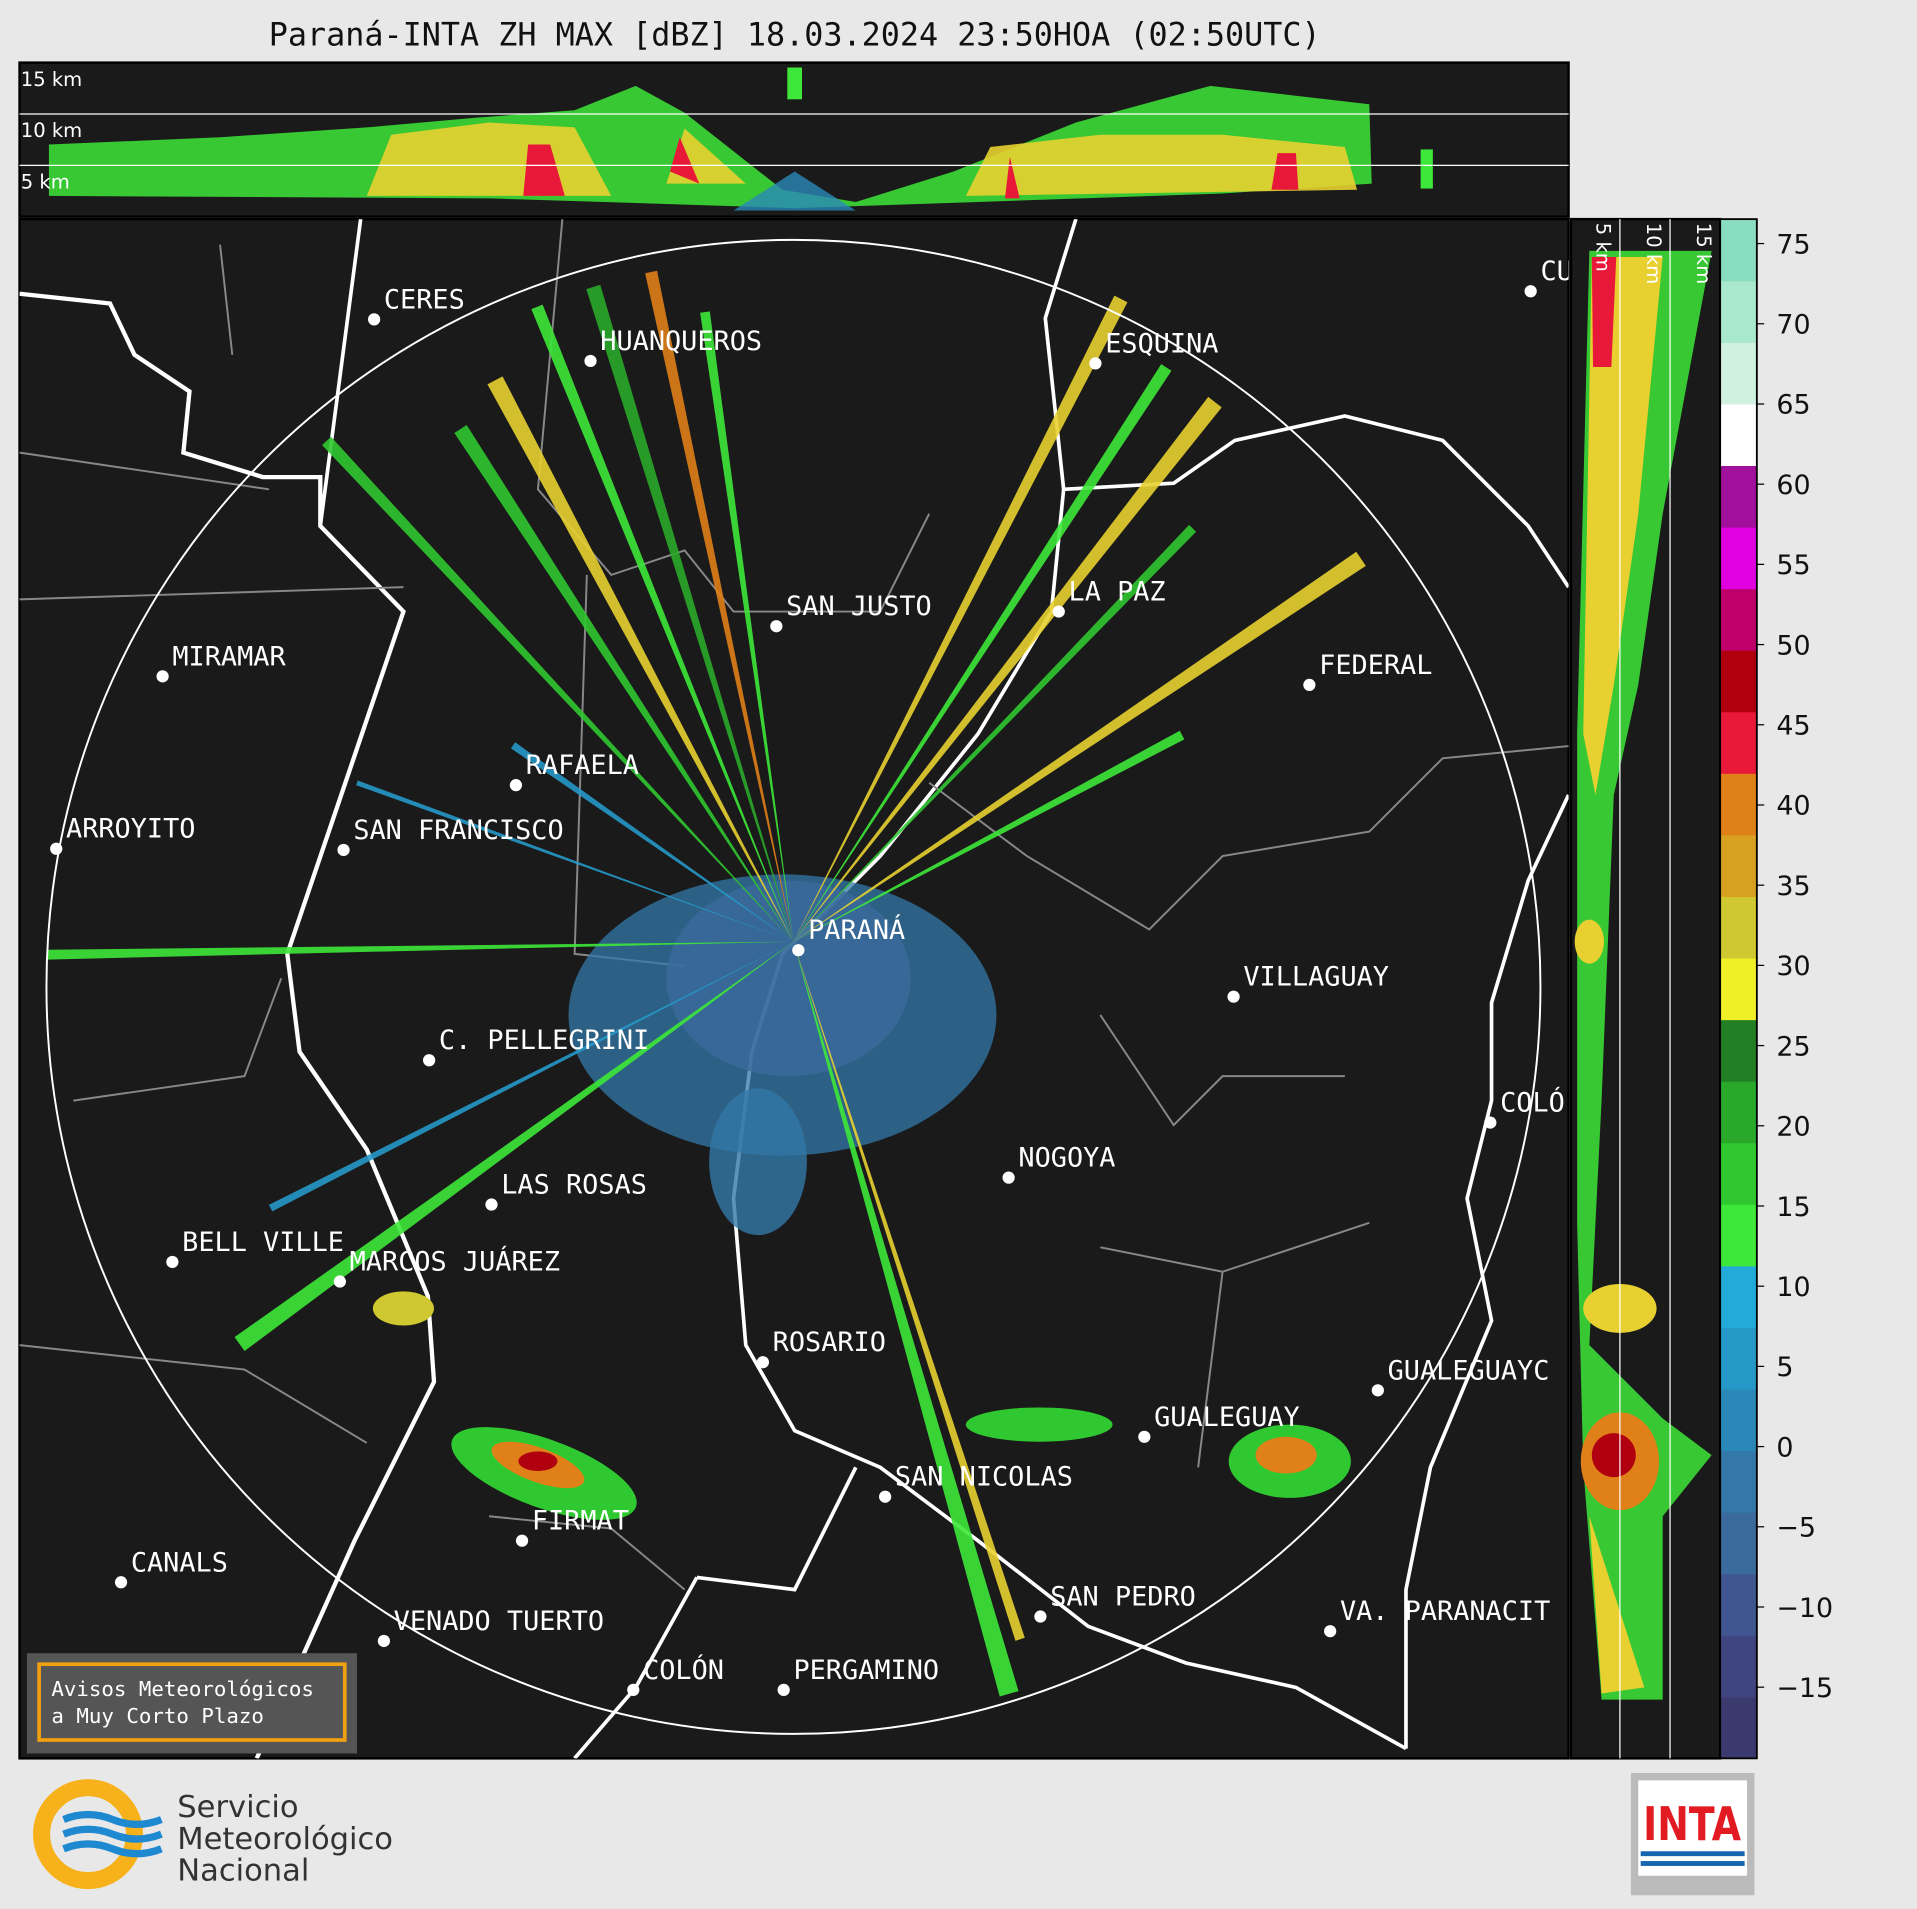  I want to click on right-panel: 5 km 10 km 15 km, so click(1645, 988).